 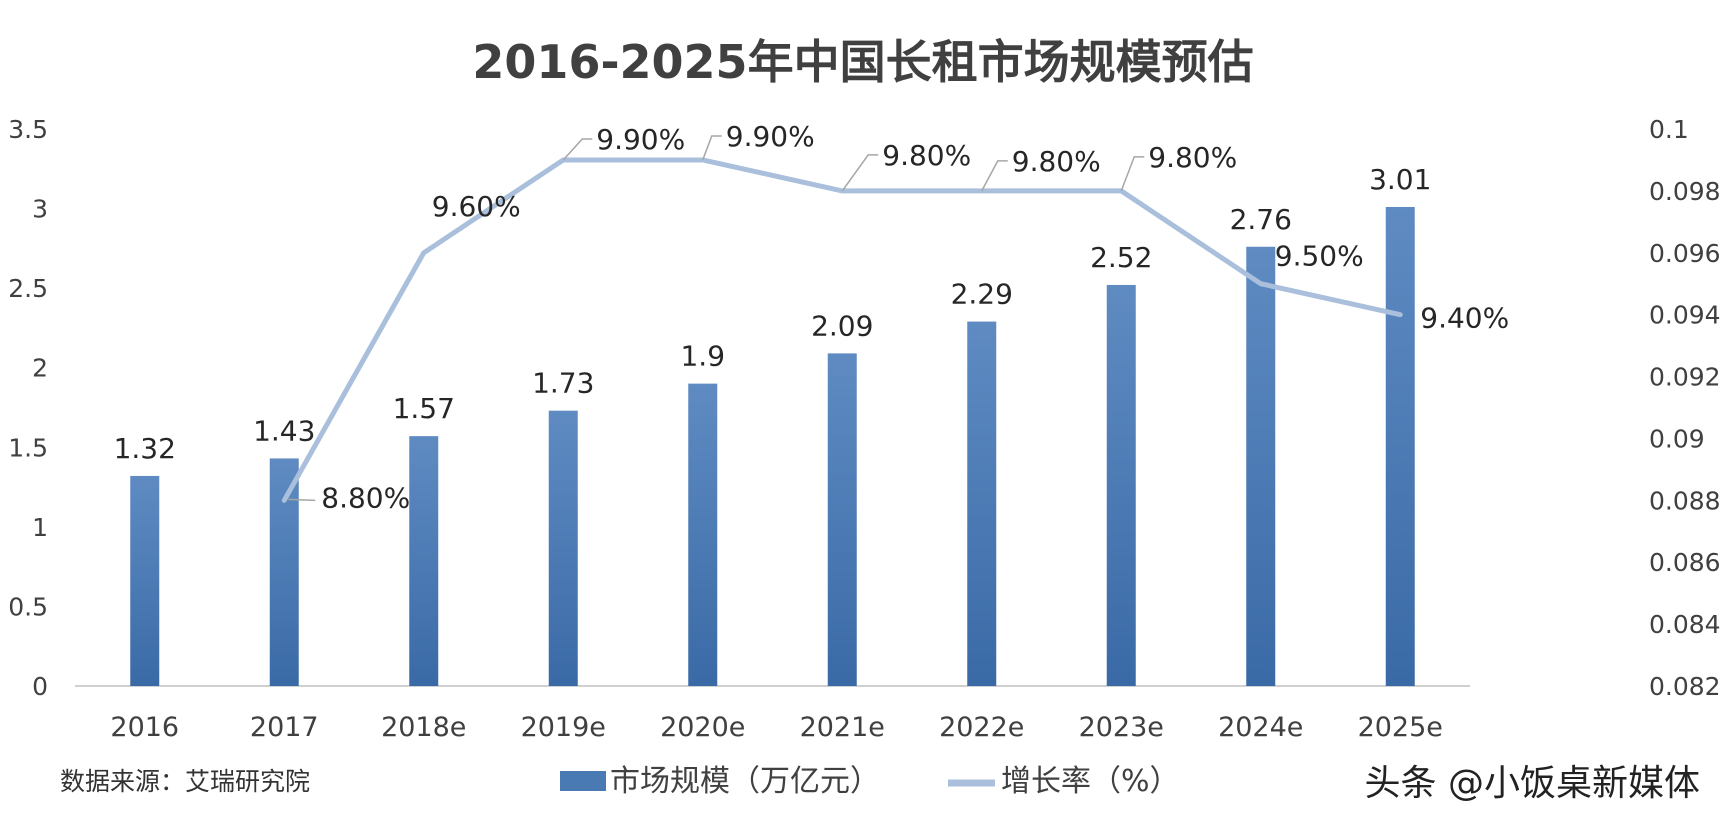 I want to click on y-left-tick-label: 0.5, so click(x=28, y=606).